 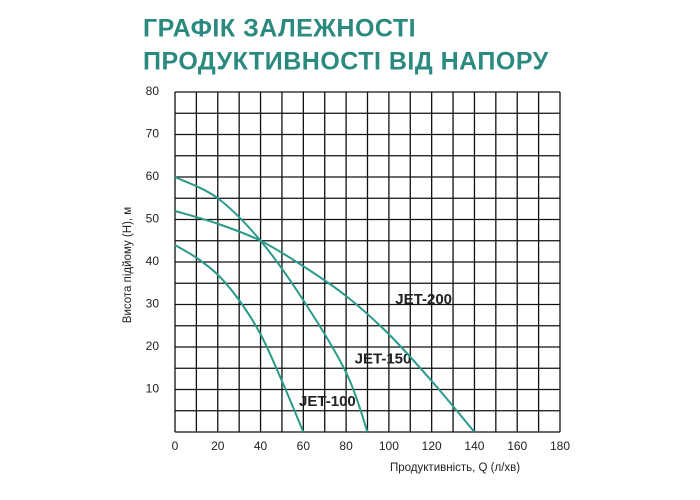 I want to click on y-tick-label: 70, so click(x=153, y=134).